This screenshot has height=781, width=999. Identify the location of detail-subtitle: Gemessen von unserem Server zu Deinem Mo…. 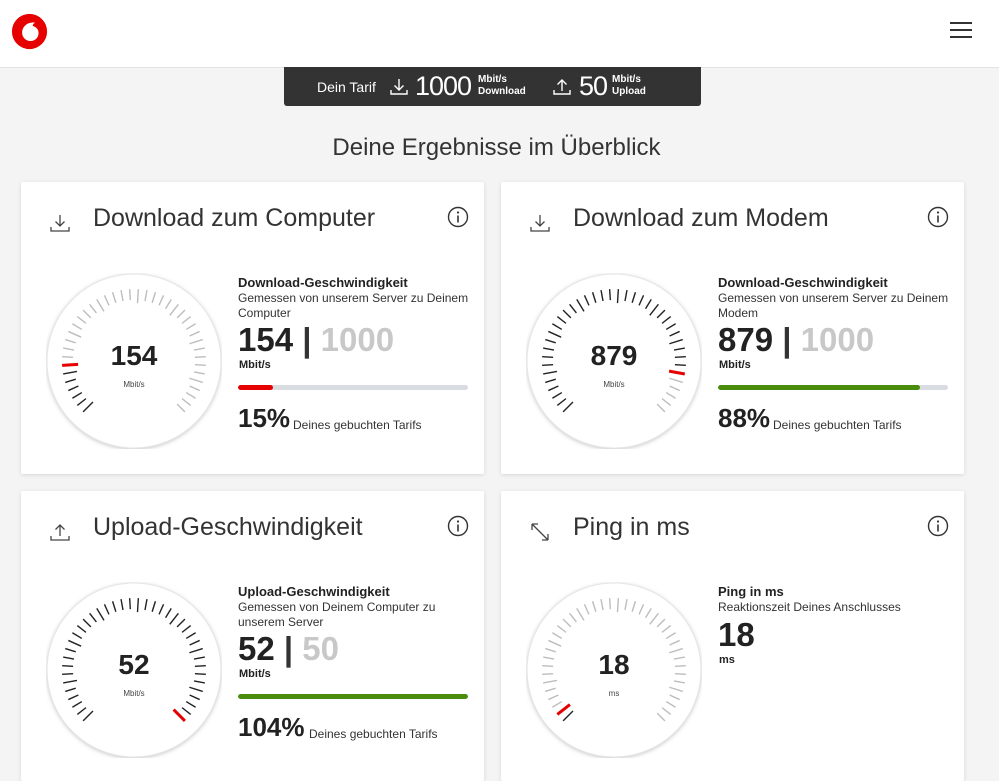
(833, 305).